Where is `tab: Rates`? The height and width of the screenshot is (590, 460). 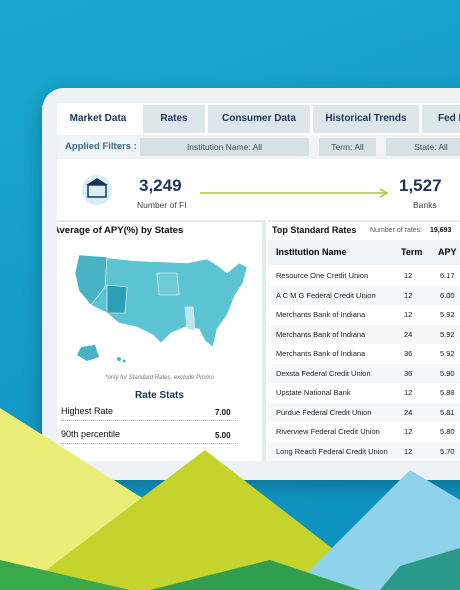 tab: Rates is located at coordinates (174, 119).